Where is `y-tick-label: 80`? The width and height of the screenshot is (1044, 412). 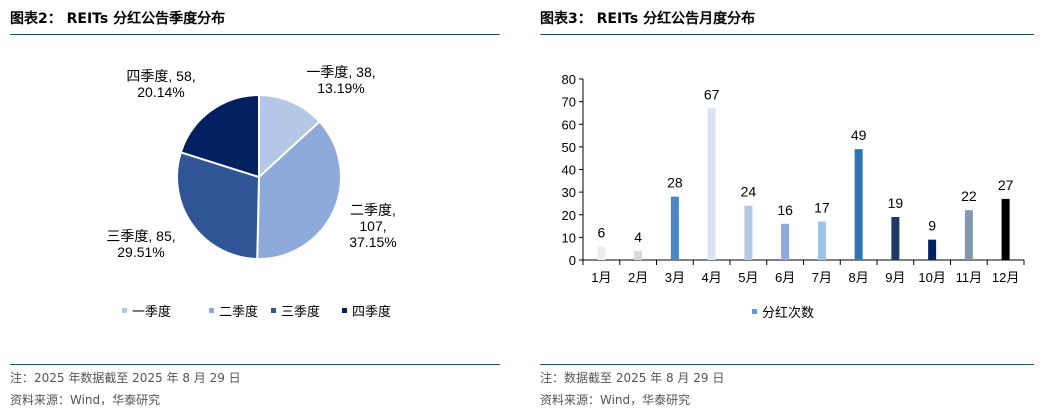
y-tick-label: 80 is located at coordinates (569, 79).